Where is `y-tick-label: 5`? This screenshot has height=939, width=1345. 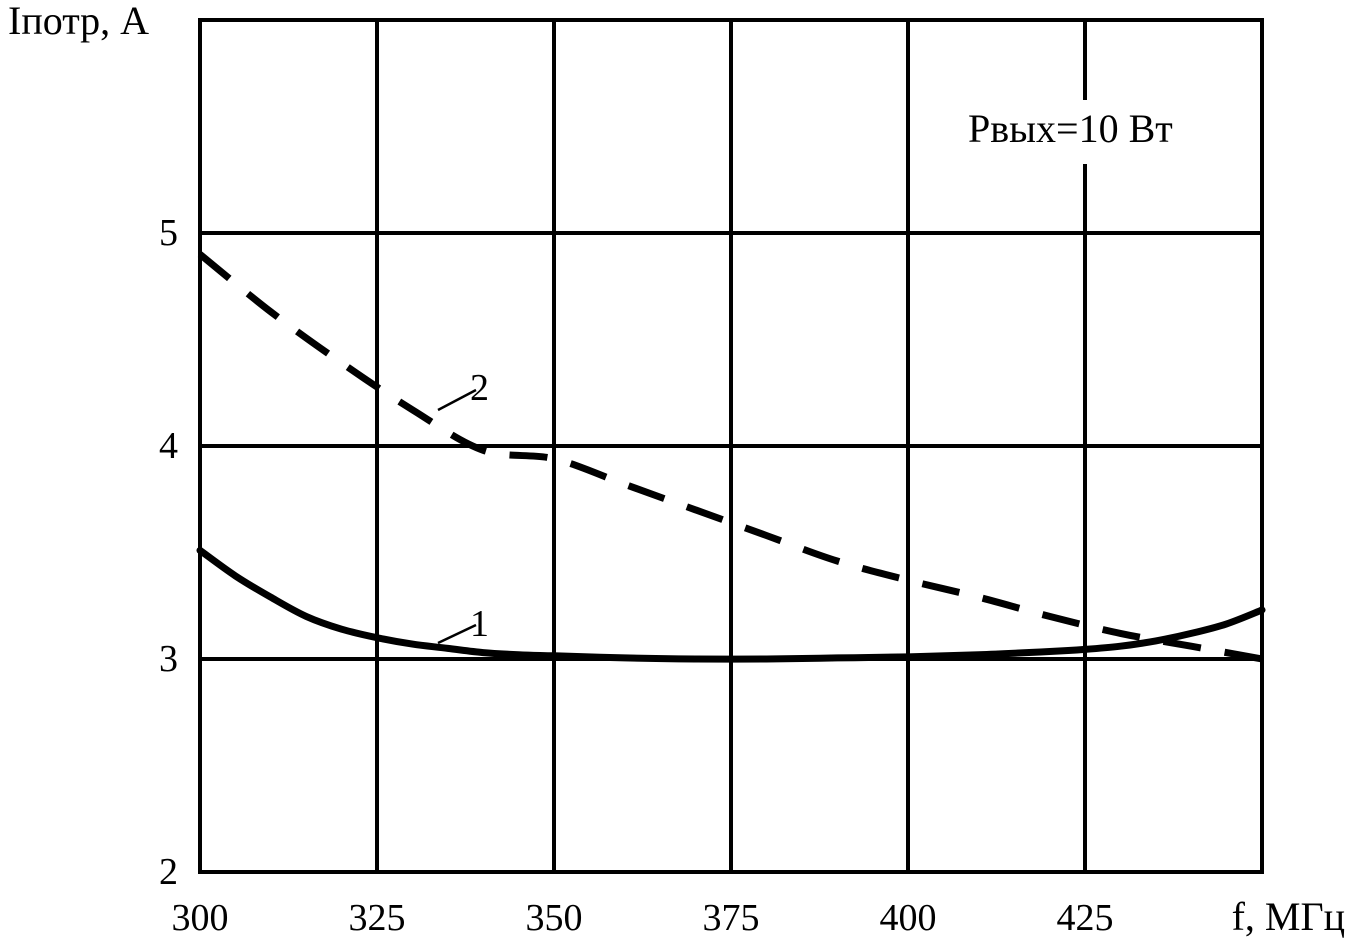
y-tick-label: 5 is located at coordinates (168, 233).